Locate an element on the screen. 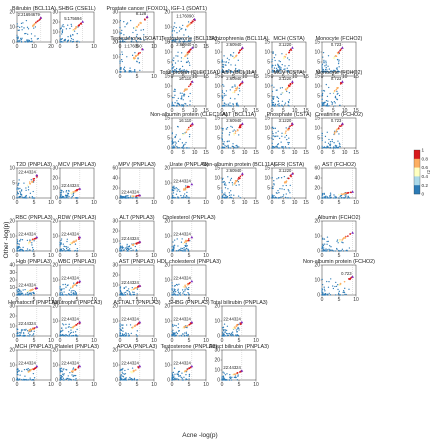 The width and height of the screenshot is (435, 440). x-tick-label: 10 is located at coordinates (154, 203).